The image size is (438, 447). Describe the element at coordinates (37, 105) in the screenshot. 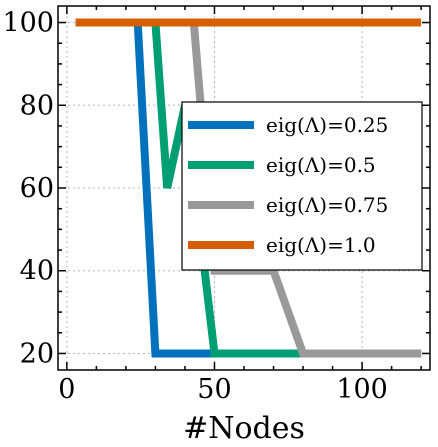

I see `y-tick-label: 80` at that location.